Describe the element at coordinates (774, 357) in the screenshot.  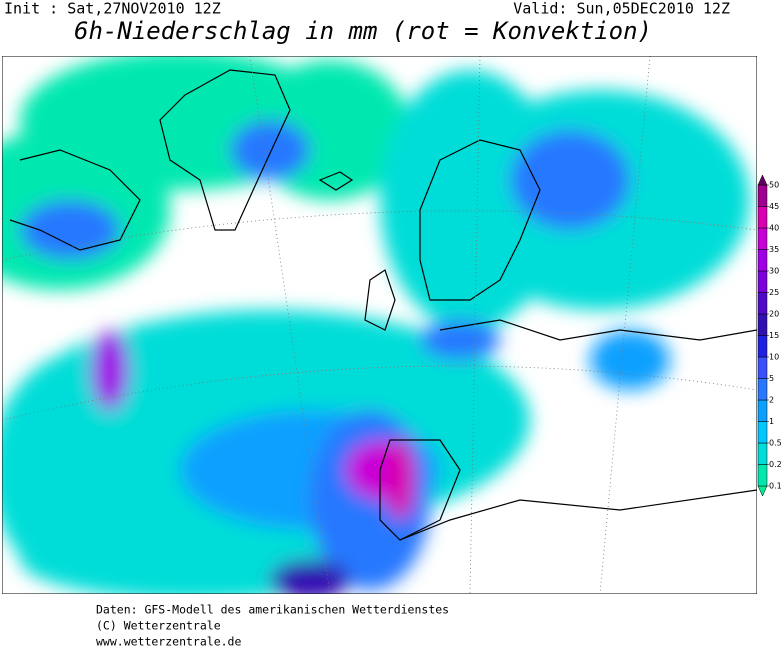
I see `legend-label: 10` at that location.